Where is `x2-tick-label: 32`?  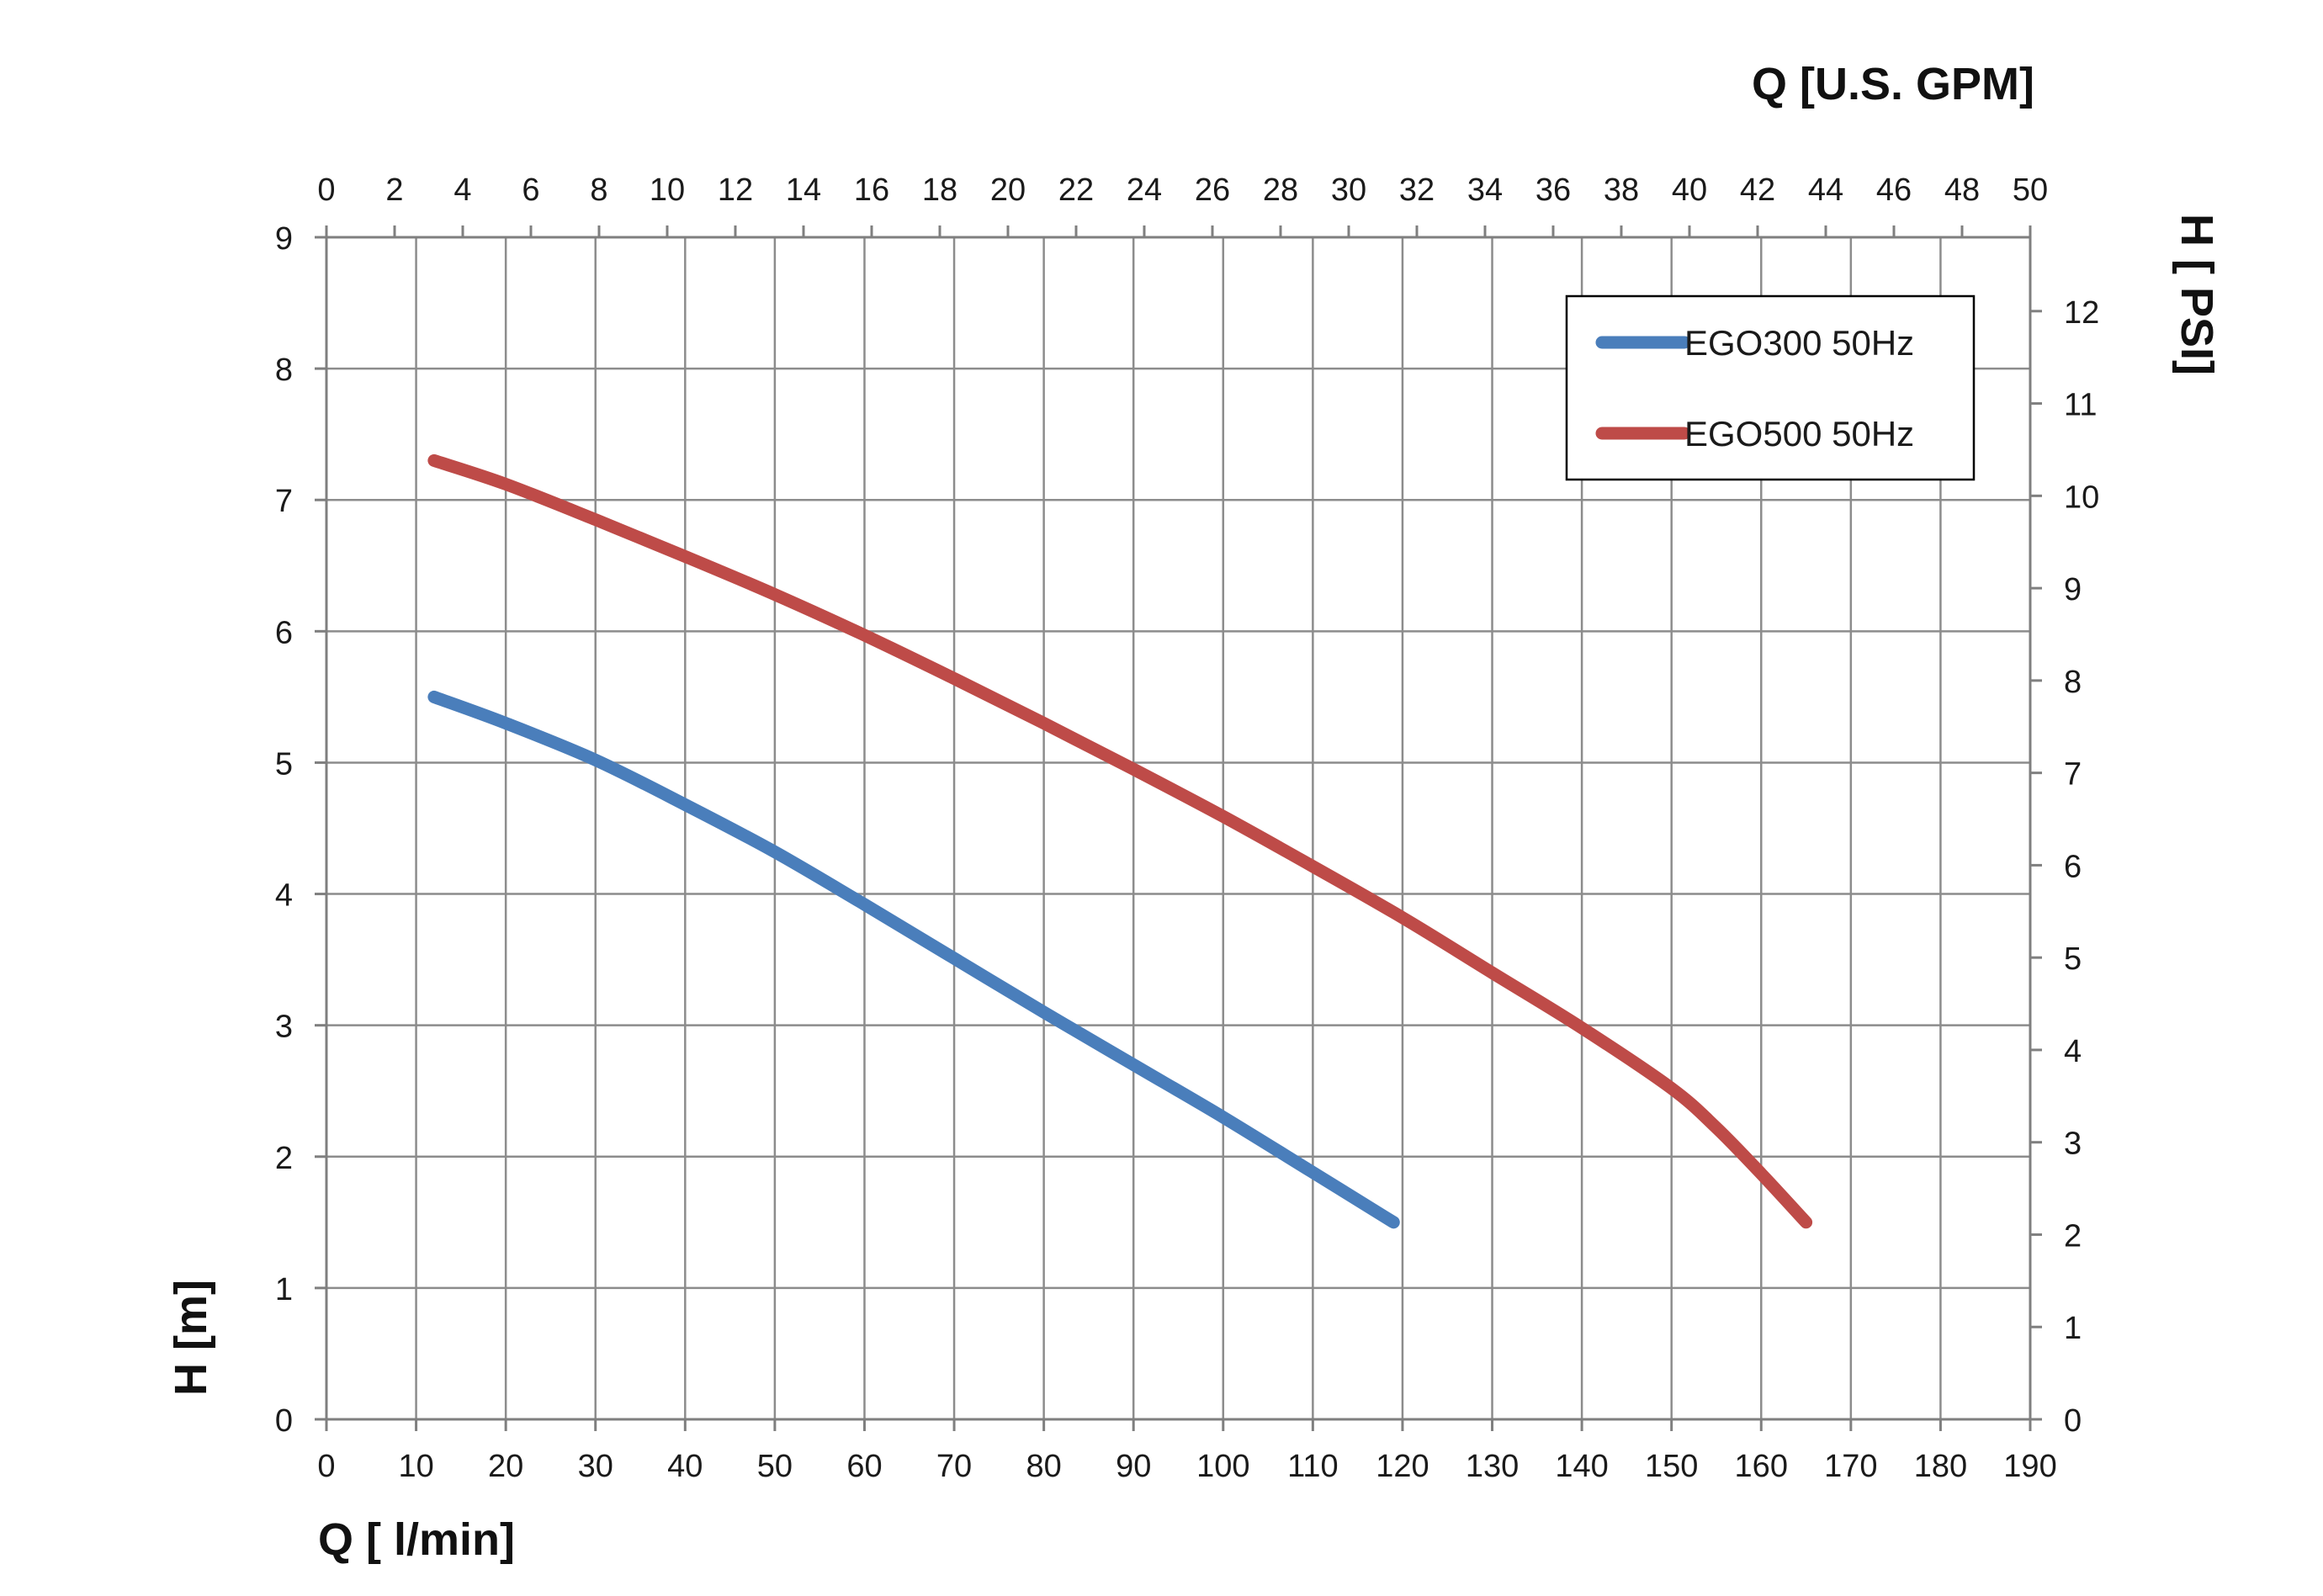 x2-tick-label: 32 is located at coordinates (1417, 190).